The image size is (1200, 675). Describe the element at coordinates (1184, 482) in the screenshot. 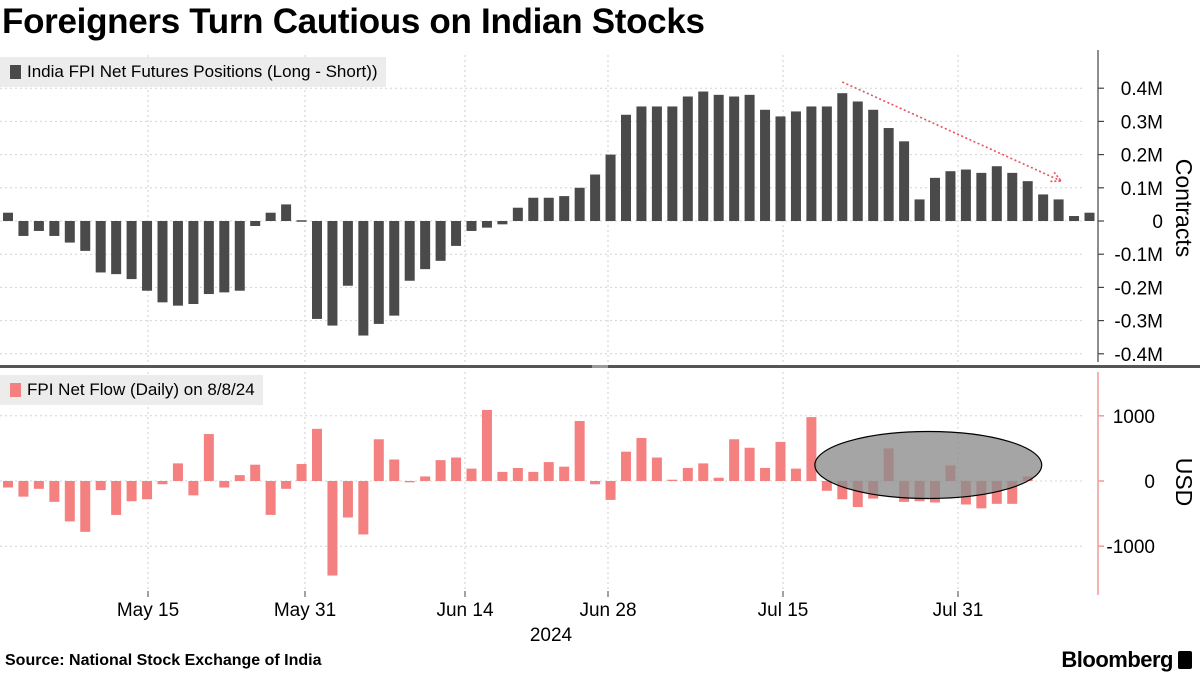

I see `bottom-y-axis-label: USD` at that location.